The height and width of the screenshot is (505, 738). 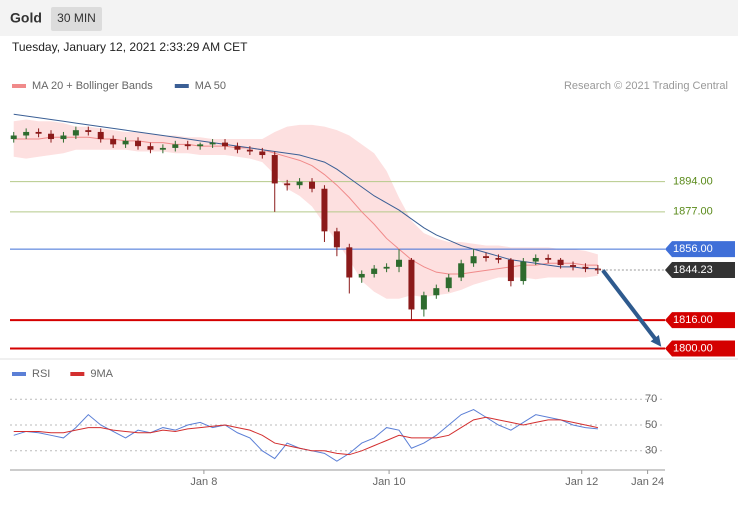 What do you see at coordinates (389, 482) in the screenshot?
I see `x-tick-label: Jan 10` at bounding box center [389, 482].